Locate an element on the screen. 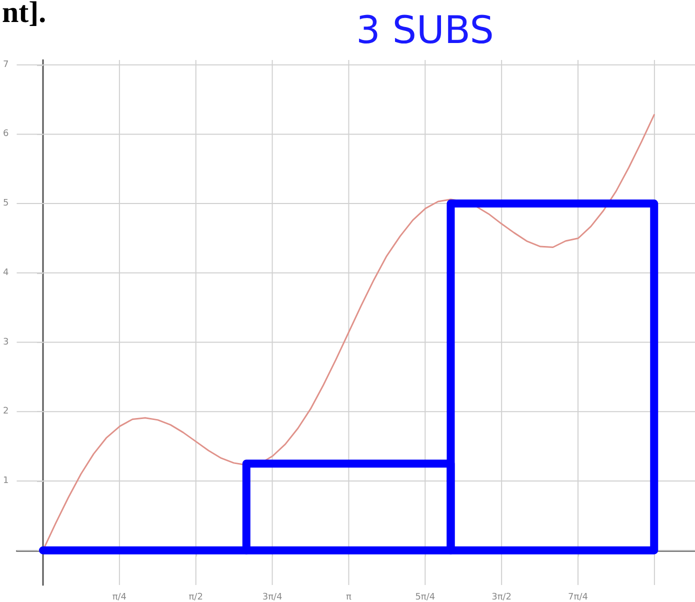 The height and width of the screenshot is (602, 695). y-tick-label: 7 is located at coordinates (5, 65).